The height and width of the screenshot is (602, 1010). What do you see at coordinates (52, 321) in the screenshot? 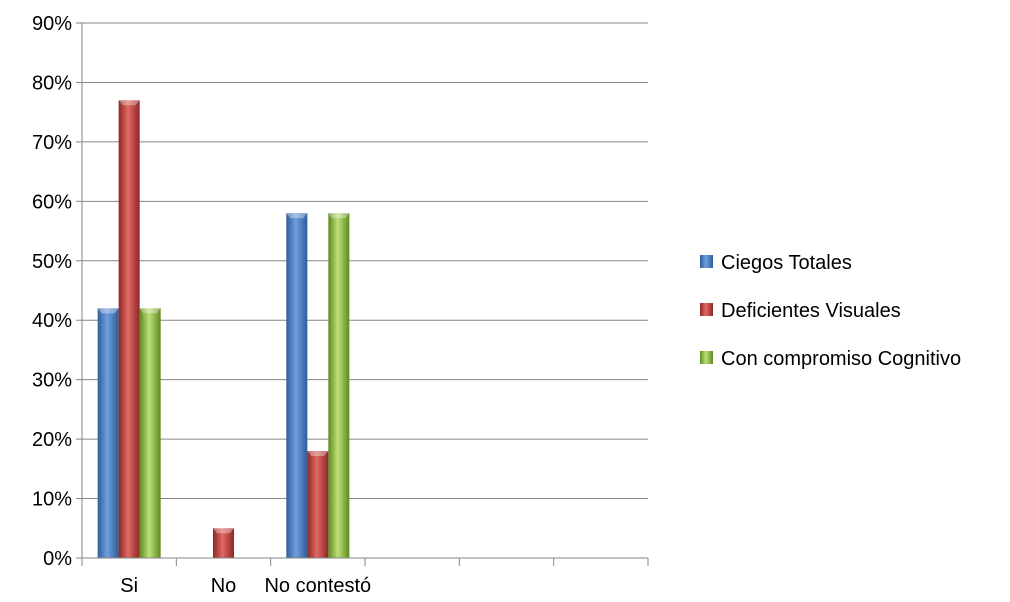
I see `y-tick-label: 40%` at bounding box center [52, 321].